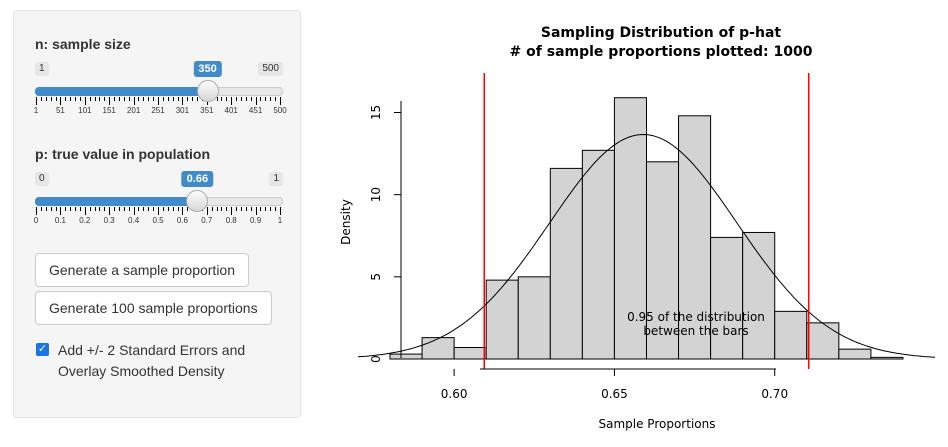 Image resolution: width=948 pixels, height=447 pixels. Describe the element at coordinates (614, 385) in the screenshot. I see `x-axis-ticks: 0.60 0.65 0.70` at that location.